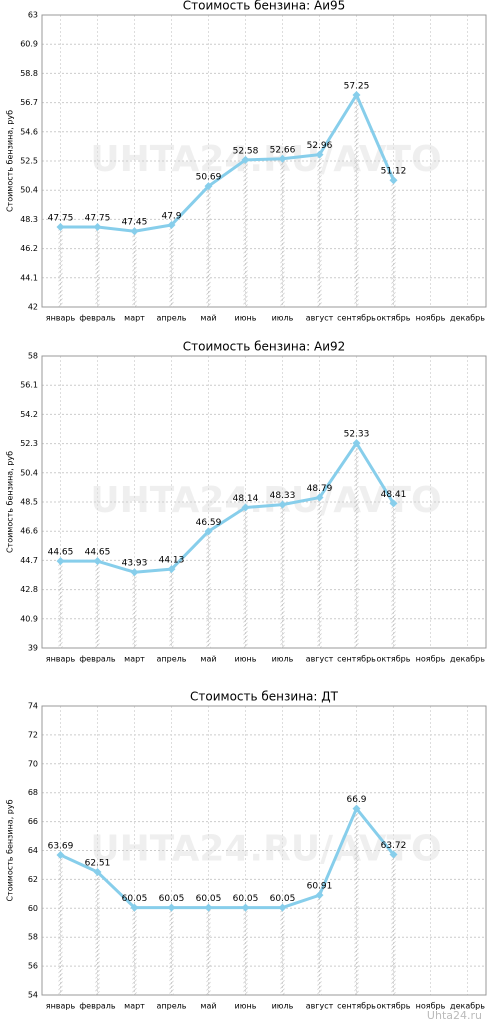 The width and height of the screenshot is (488, 1026). Describe the element at coordinates (454, 1015) in the screenshot. I see `footer-watermark: Uhta24.ru` at that location.